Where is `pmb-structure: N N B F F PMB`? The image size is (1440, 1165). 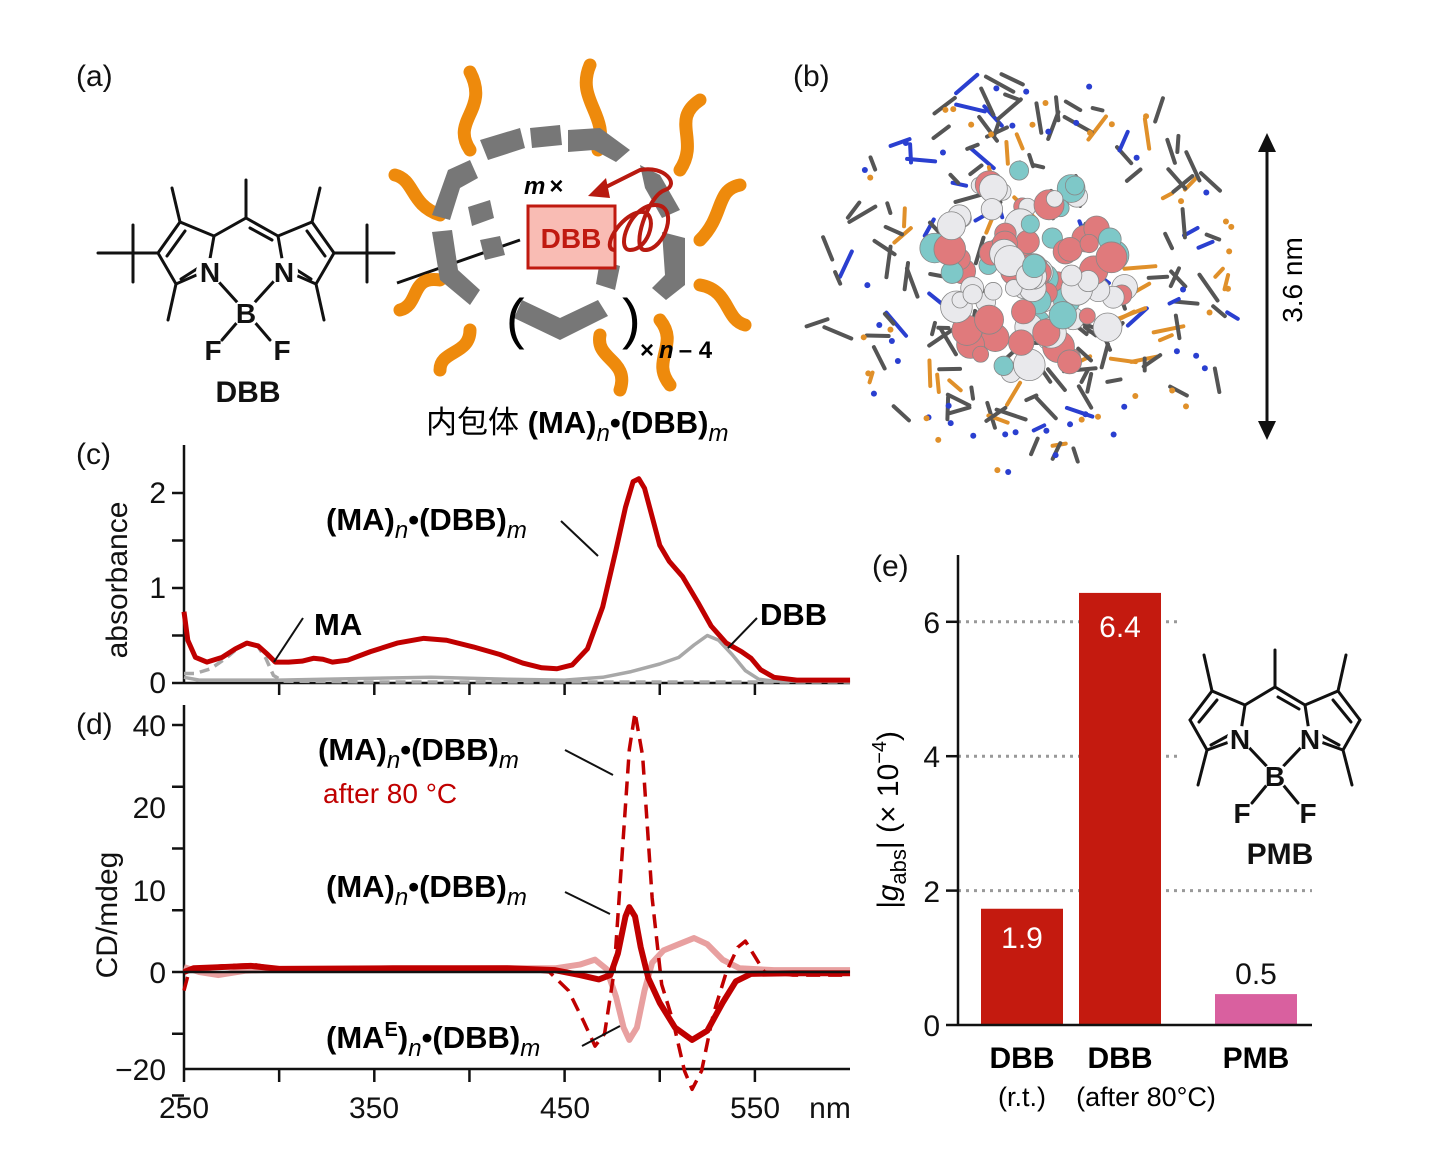 pmb-structure: N N B F F PMB is located at coordinates (1280, 755).